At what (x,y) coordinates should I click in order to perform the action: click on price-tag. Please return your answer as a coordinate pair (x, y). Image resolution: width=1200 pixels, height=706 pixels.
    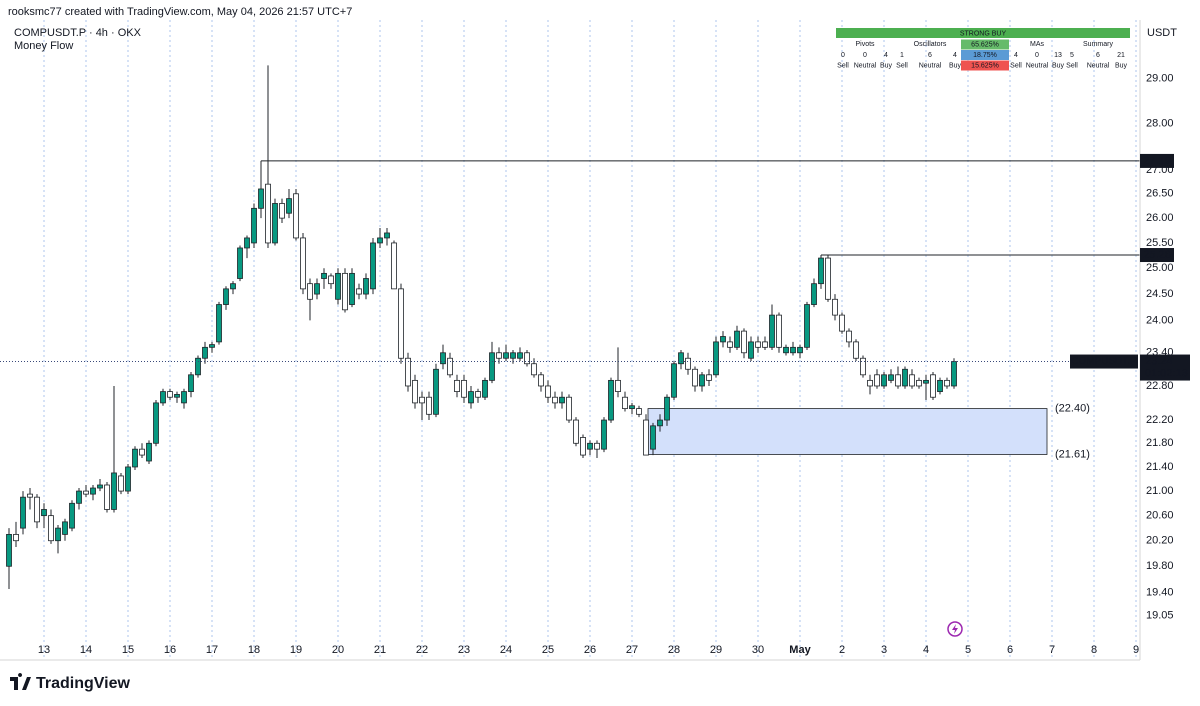
    Looking at the image, I should click on (1165, 367).